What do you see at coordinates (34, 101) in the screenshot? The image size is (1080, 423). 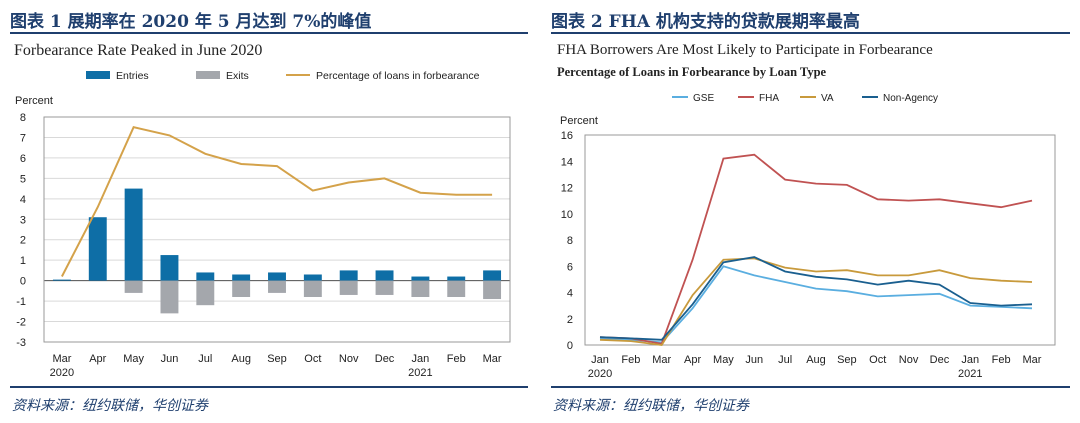 I see `y-axis-label: Percent` at bounding box center [34, 101].